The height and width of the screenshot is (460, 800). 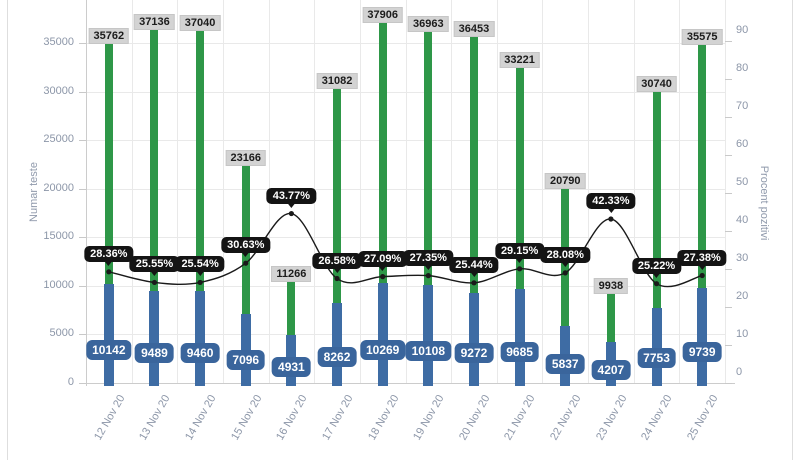 I want to click on percent-tooltip: 28.08%, so click(x=565, y=254).